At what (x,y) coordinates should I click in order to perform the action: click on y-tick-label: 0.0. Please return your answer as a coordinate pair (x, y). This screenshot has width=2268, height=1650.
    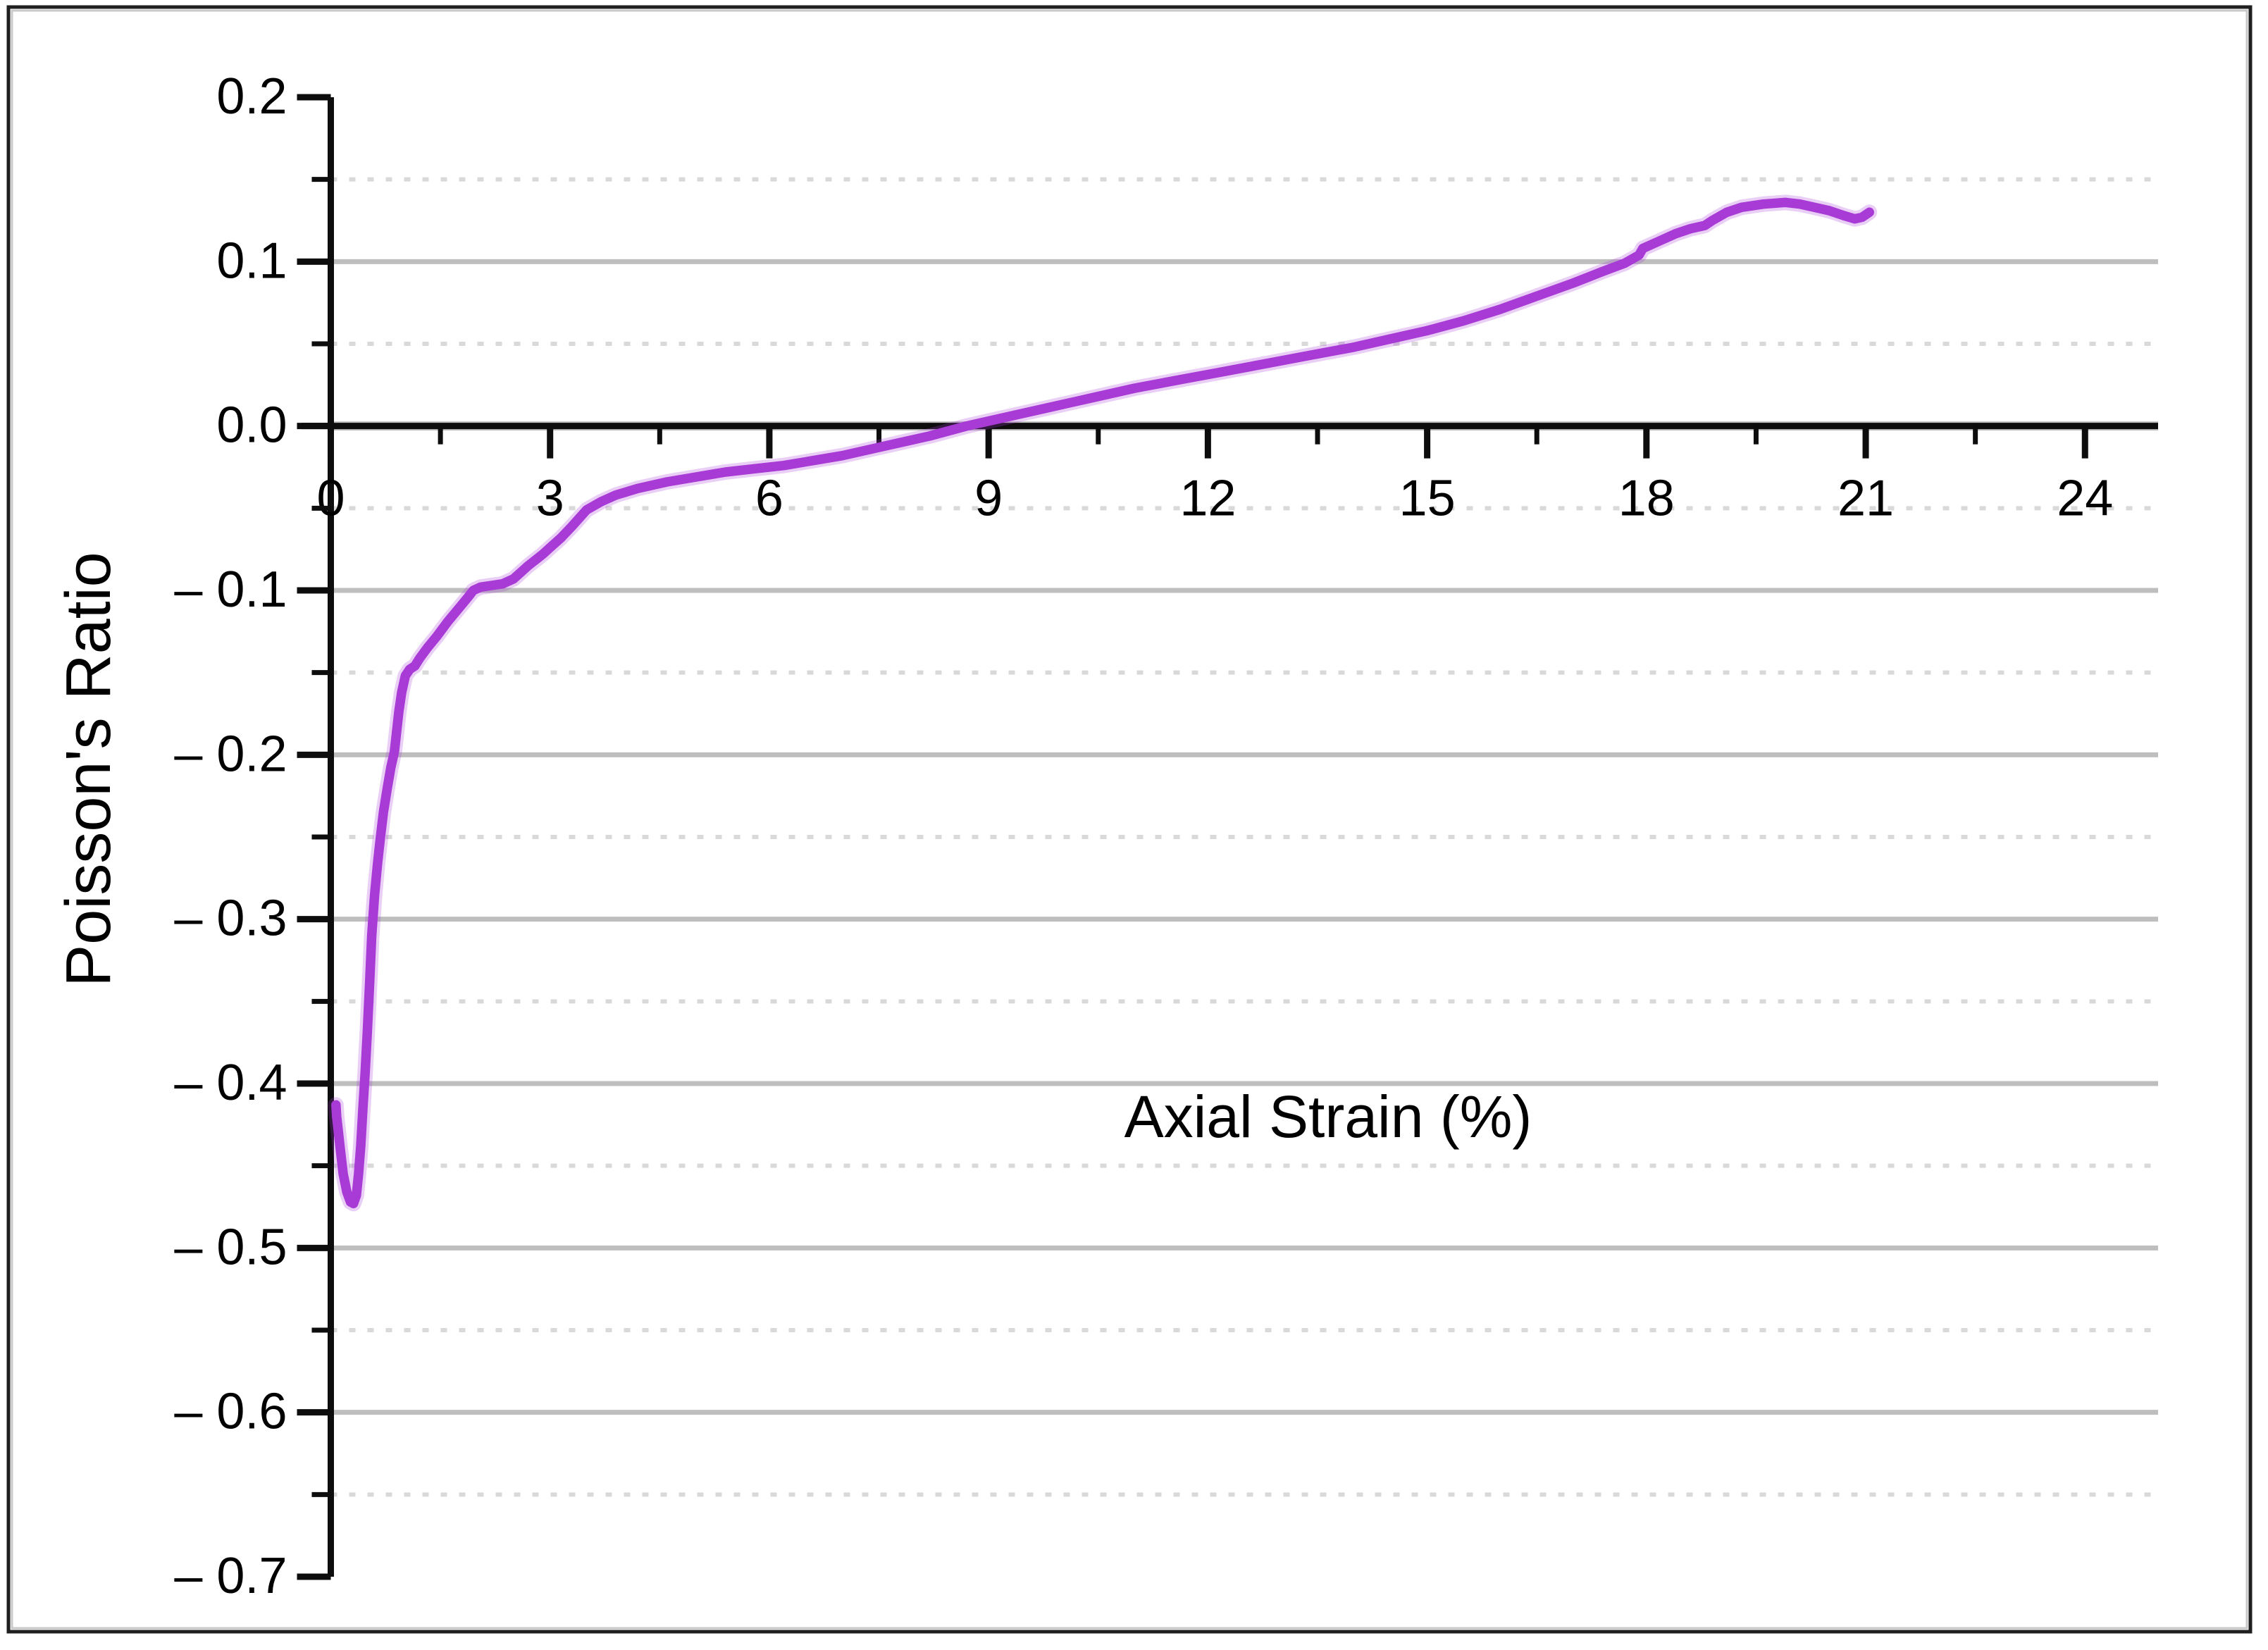
    Looking at the image, I should click on (251, 426).